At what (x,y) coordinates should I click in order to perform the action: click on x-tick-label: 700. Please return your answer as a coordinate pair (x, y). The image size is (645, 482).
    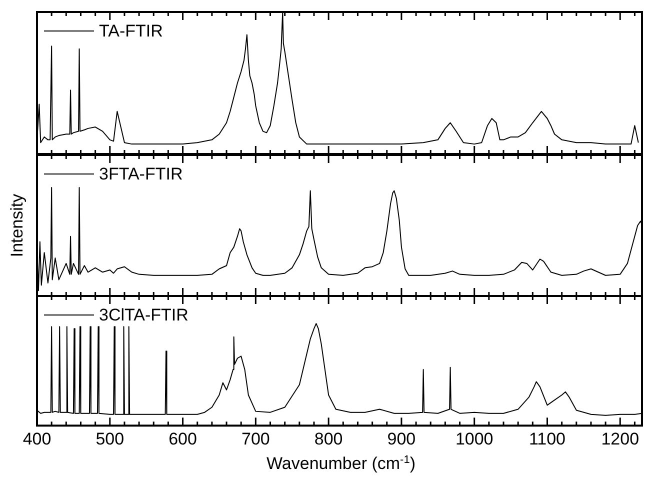
    Looking at the image, I should click on (255, 438).